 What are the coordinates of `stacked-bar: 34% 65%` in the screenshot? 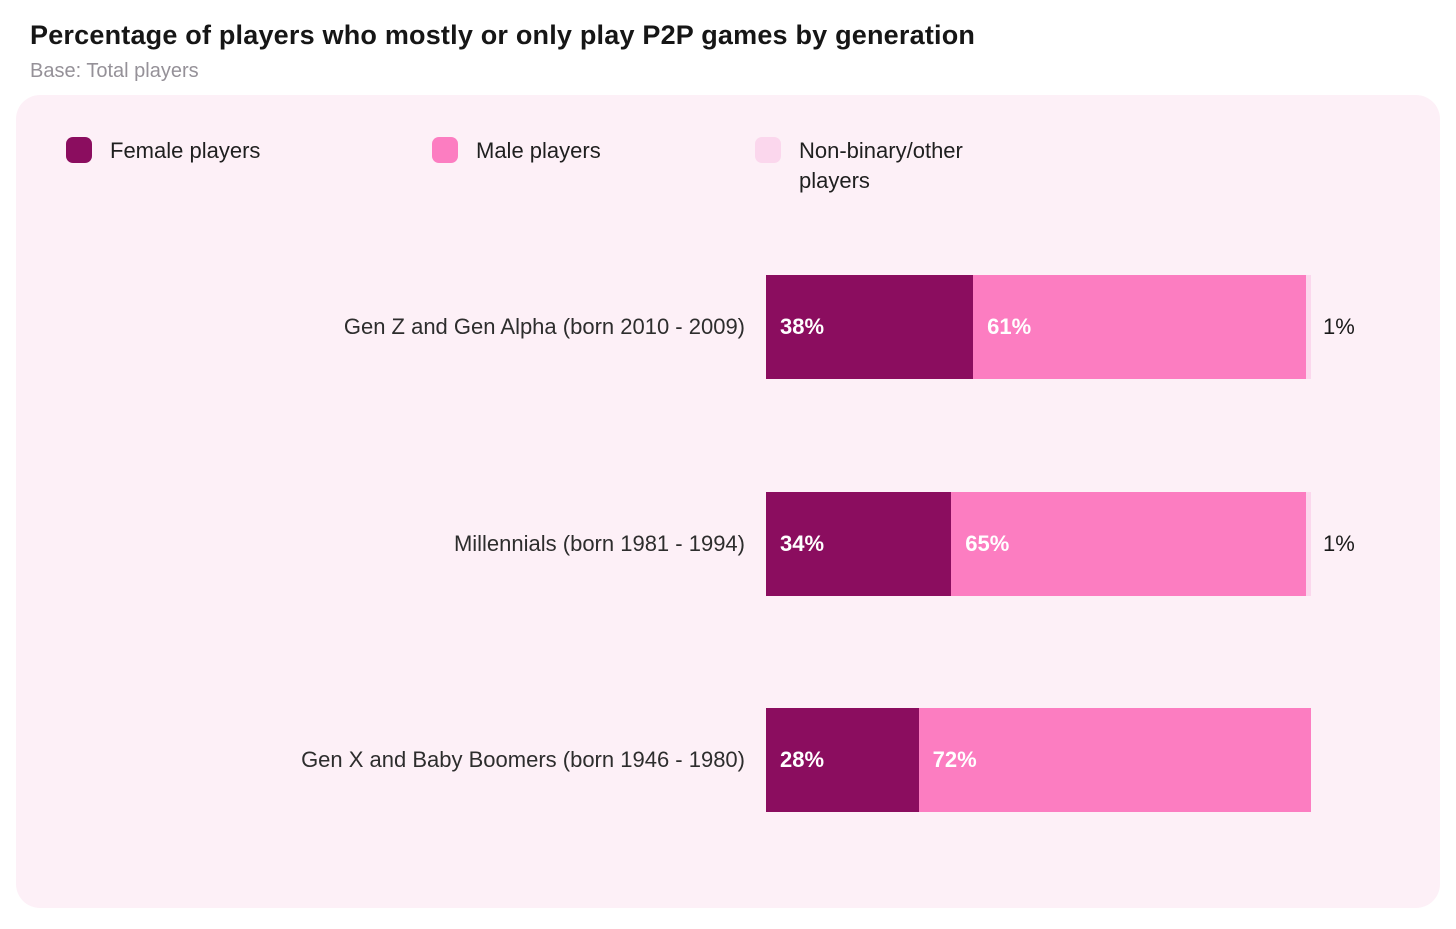 It's located at (1038, 544).